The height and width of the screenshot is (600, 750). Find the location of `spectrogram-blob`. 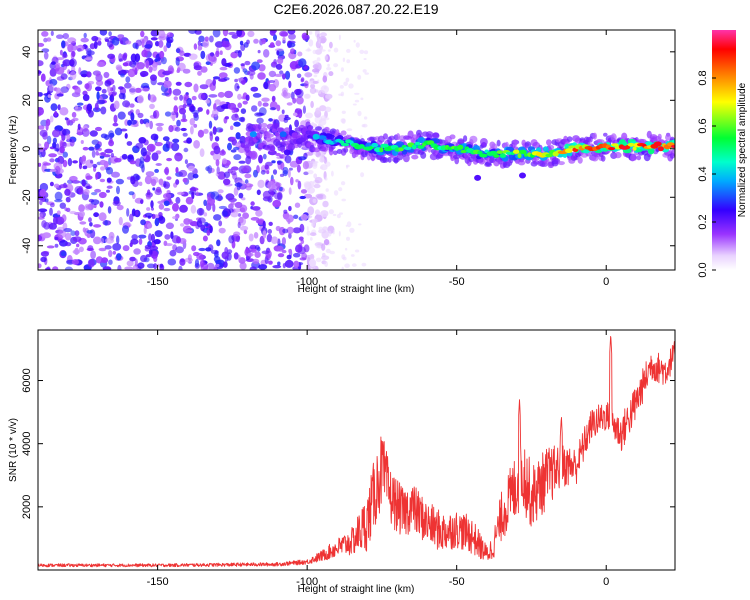

spectrogram-blob is located at coordinates (522, 175).